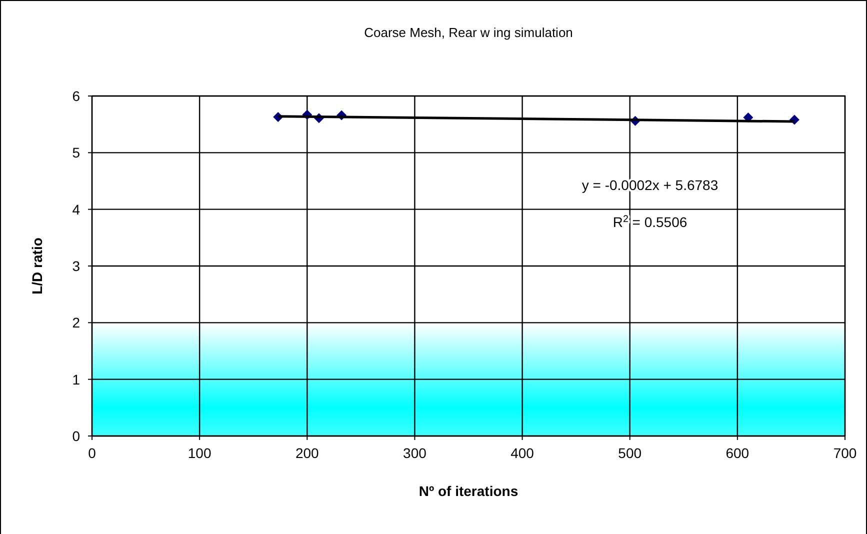 The height and width of the screenshot is (534, 867). Describe the element at coordinates (76, 152) in the screenshot. I see `y-tick-label: 5` at that location.